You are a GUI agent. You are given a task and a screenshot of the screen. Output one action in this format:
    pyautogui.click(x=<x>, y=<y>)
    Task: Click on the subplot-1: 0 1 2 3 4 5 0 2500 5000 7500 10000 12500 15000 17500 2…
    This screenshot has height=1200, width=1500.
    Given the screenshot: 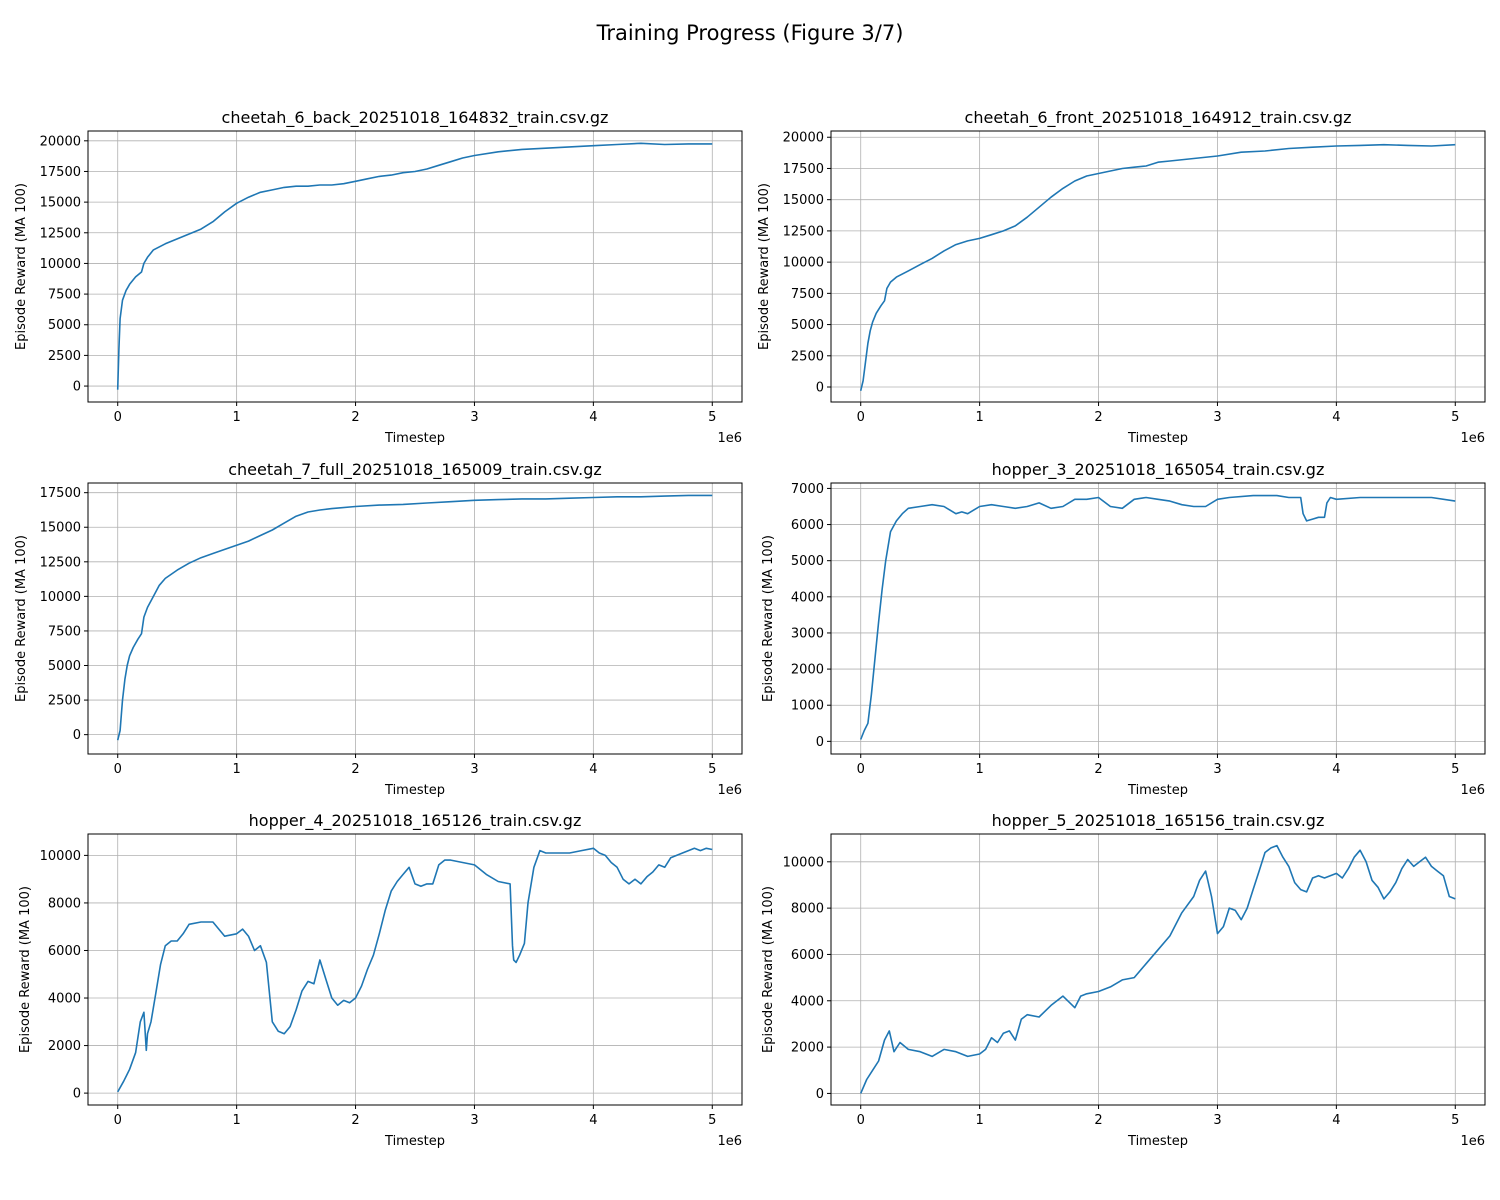 What is the action you would take?
    pyautogui.click(x=378, y=277)
    